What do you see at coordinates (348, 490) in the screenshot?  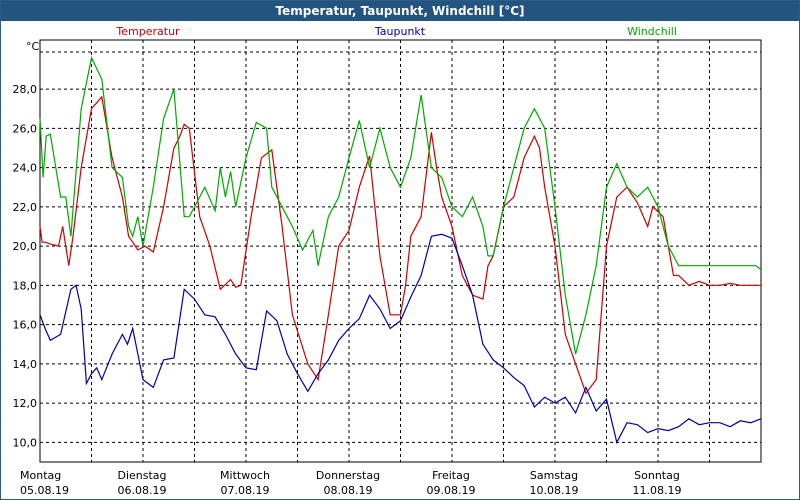 I see `x-tick-date: 08.08.19` at bounding box center [348, 490].